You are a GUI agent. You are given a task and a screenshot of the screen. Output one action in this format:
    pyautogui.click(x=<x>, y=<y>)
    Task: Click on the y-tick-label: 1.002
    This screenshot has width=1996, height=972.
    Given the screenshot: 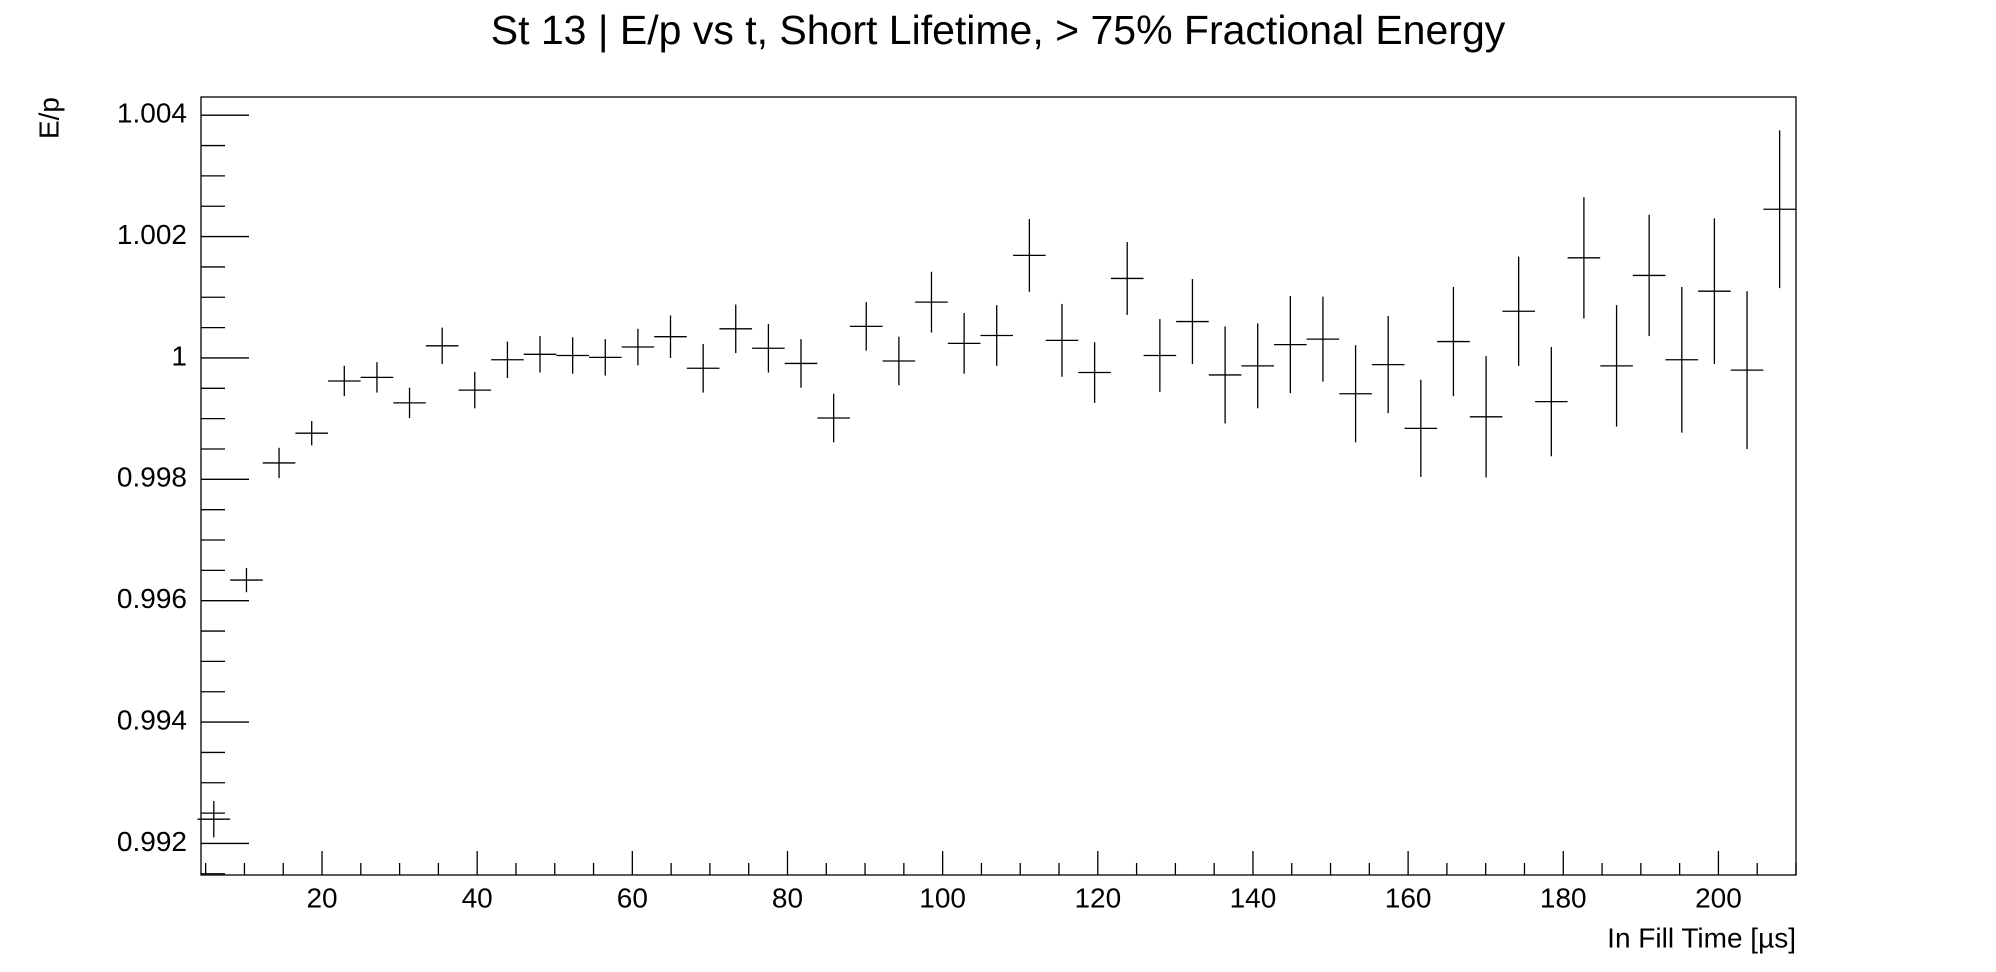 What is the action you would take?
    pyautogui.click(x=152, y=234)
    